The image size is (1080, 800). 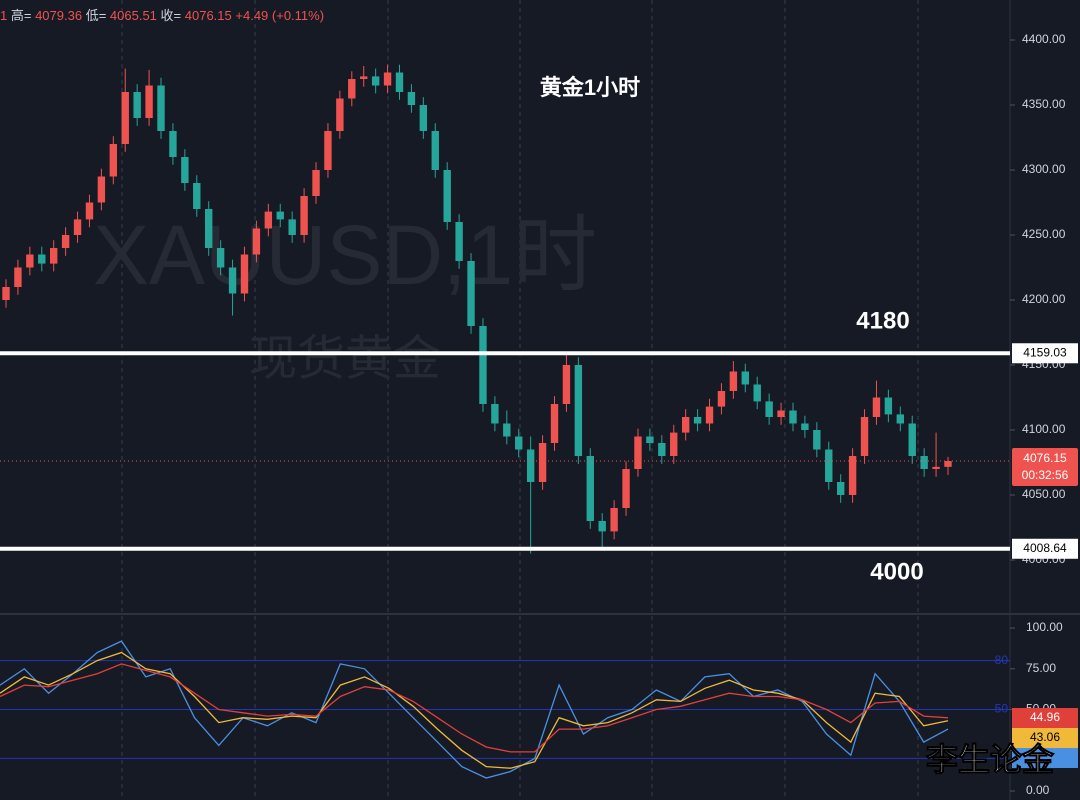 I want to click on horizontal-line-box, so click(x=1045, y=353).